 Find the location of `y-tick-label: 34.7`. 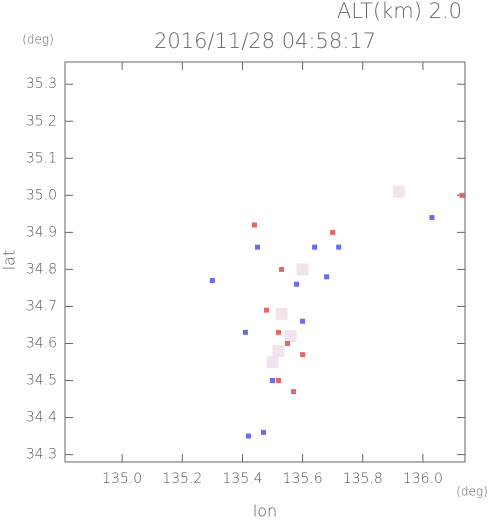

y-tick-label: 34.7 is located at coordinates (41, 306).